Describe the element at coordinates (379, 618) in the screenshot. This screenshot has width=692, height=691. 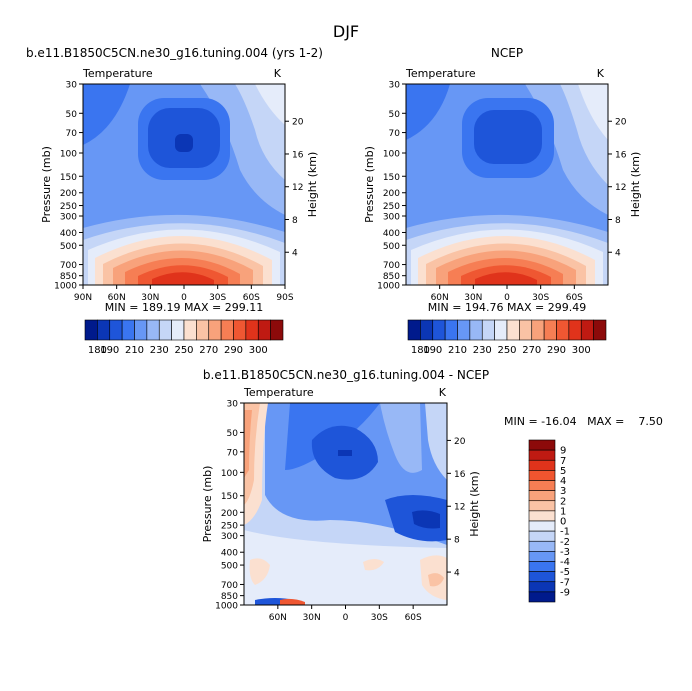
I see `panel3-lat-tick-label: 30S` at that location.